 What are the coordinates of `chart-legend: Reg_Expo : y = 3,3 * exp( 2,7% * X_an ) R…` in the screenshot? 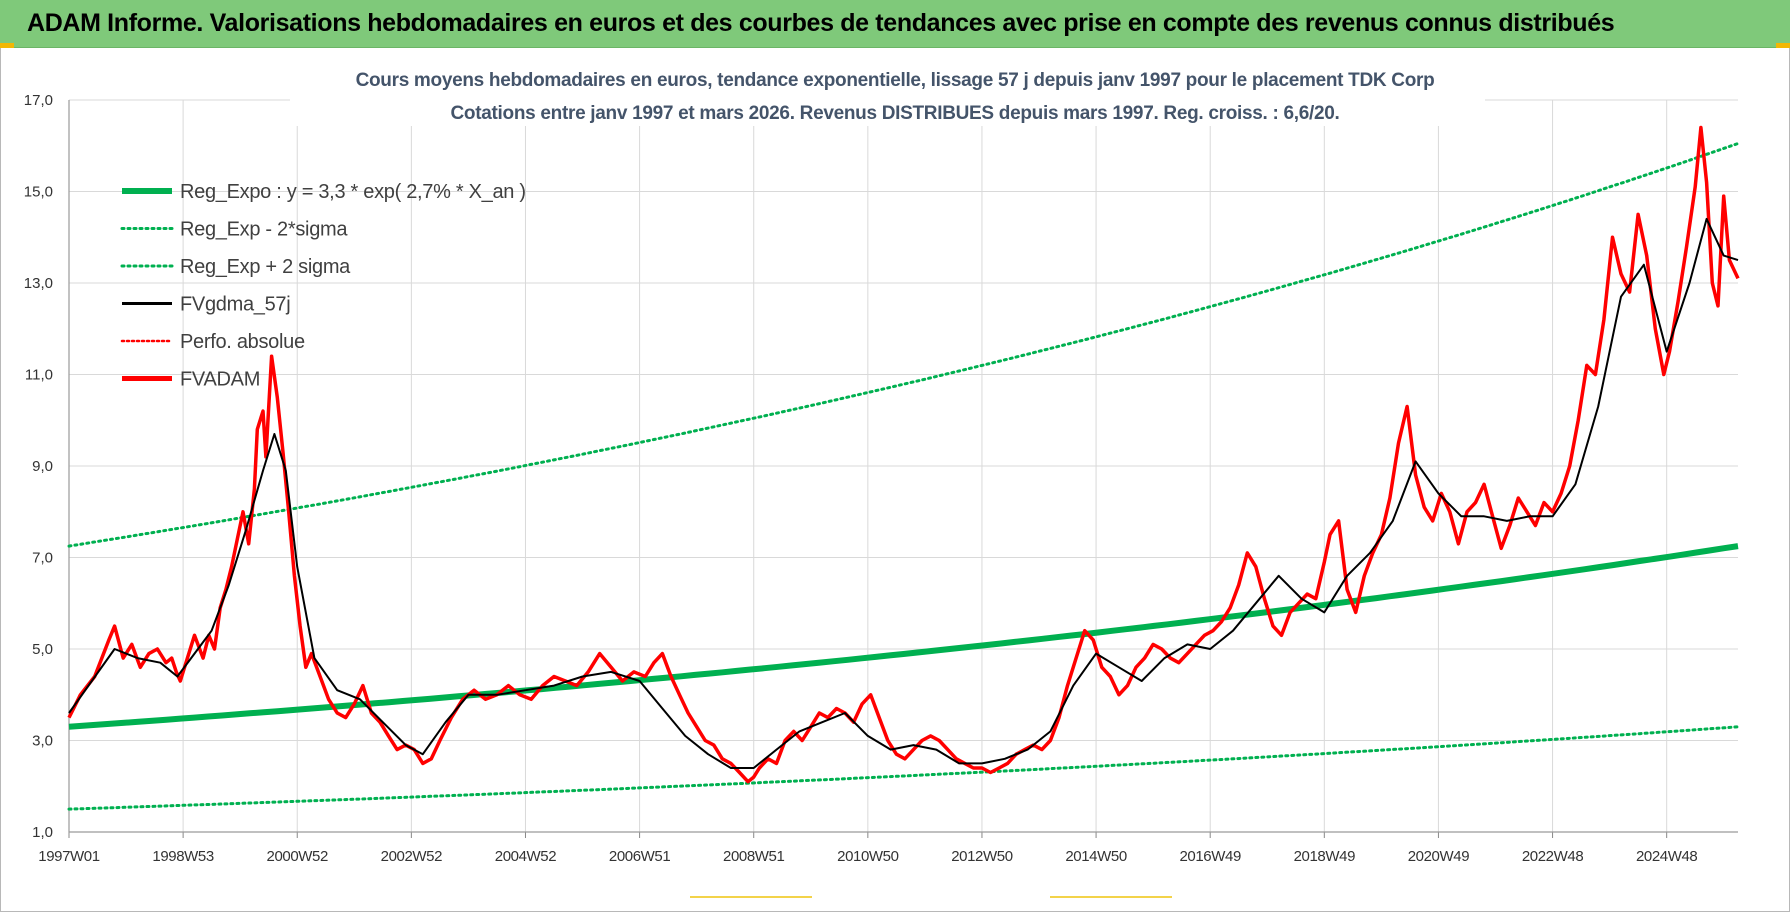 It's located at (323, 286).